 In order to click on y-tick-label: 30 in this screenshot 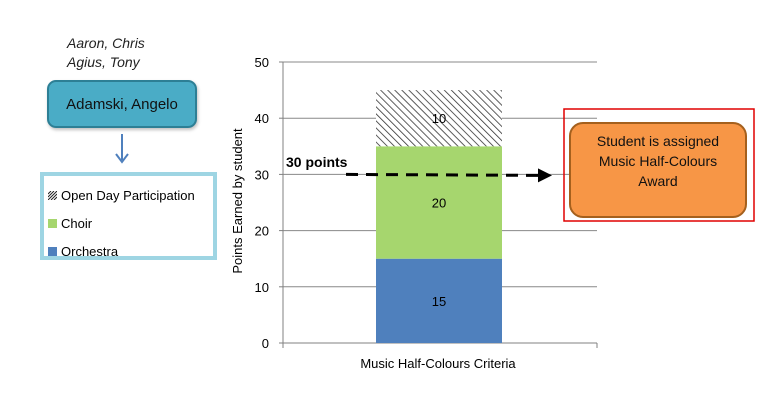, I will do `click(262, 174)`.